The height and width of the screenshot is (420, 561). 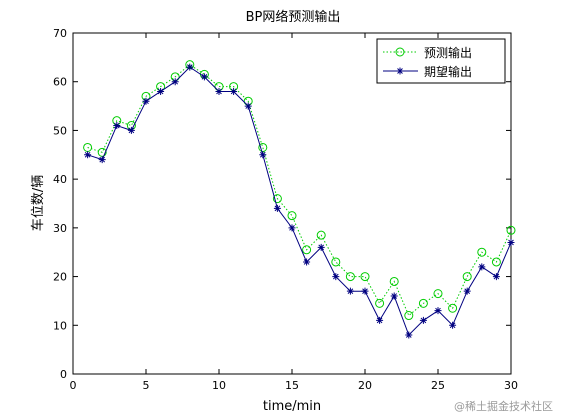 What do you see at coordinates (73, 385) in the screenshot?
I see `x-tick-label: 0` at bounding box center [73, 385].